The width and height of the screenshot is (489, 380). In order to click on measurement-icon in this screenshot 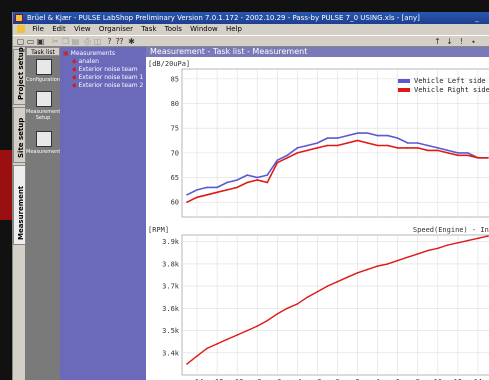, I will do `click(44, 139)`.